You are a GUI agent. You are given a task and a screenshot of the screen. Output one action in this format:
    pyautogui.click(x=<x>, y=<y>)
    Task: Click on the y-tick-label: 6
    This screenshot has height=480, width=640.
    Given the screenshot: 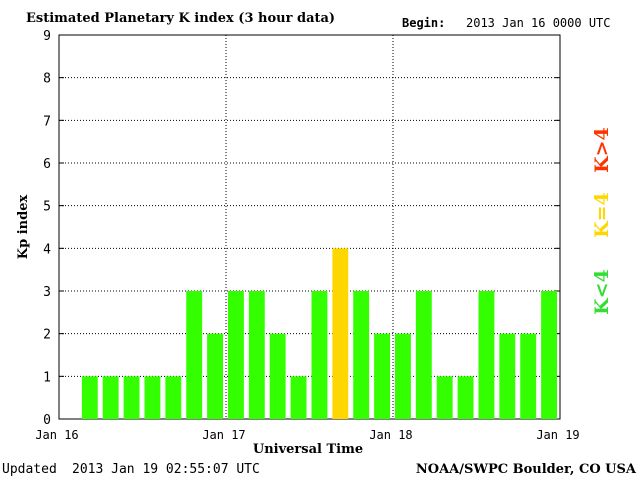 What is the action you would take?
    pyautogui.click(x=47, y=164)
    